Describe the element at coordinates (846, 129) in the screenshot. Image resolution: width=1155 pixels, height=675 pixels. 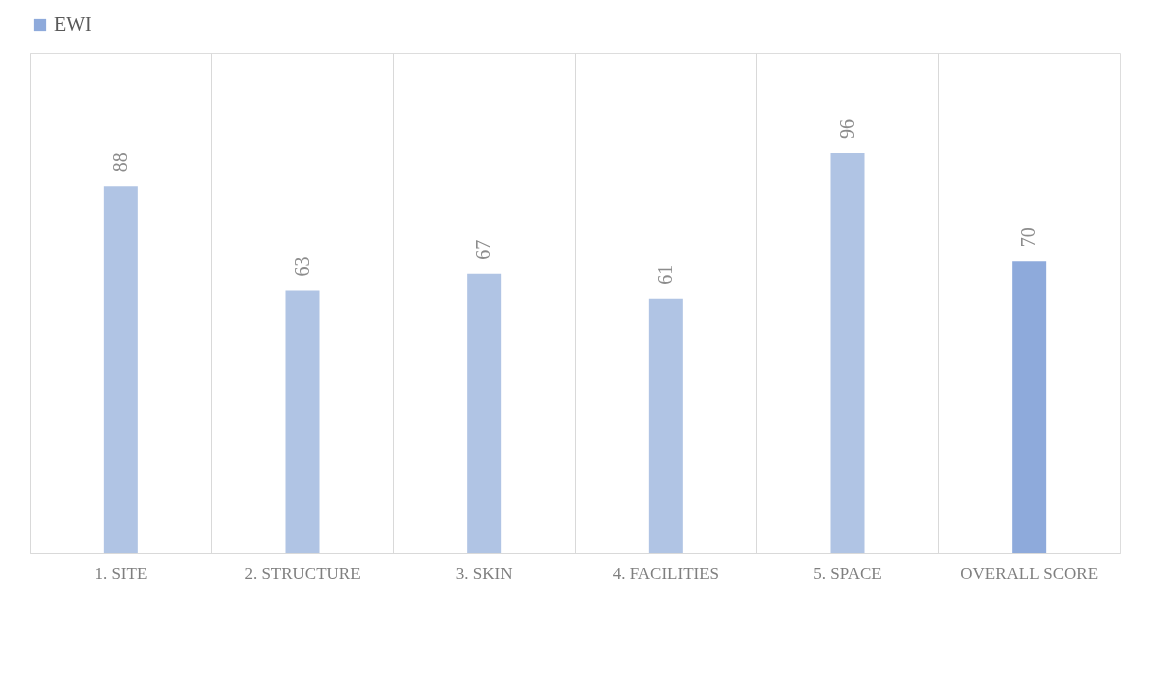
I see `data-label: 96` at that location.